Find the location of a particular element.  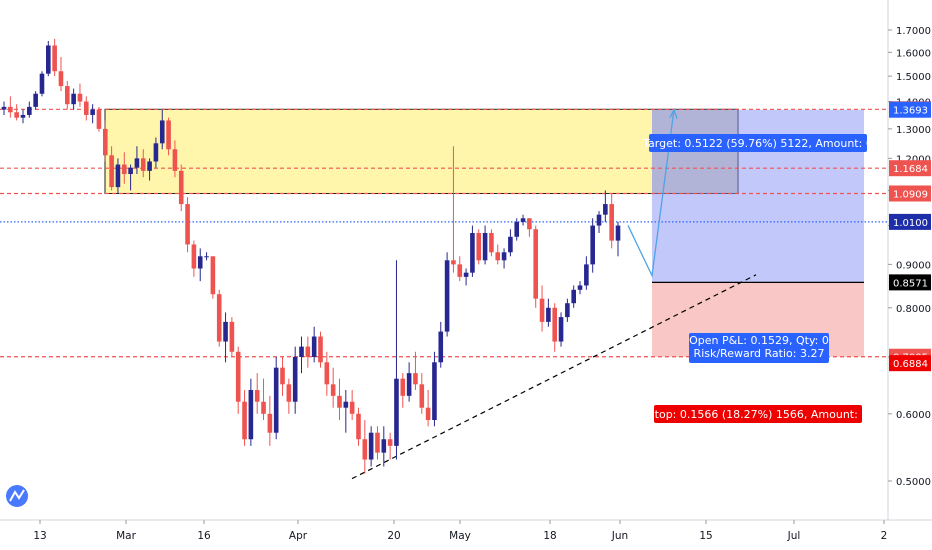

price-badge-2-bg is located at coordinates (910, 363).